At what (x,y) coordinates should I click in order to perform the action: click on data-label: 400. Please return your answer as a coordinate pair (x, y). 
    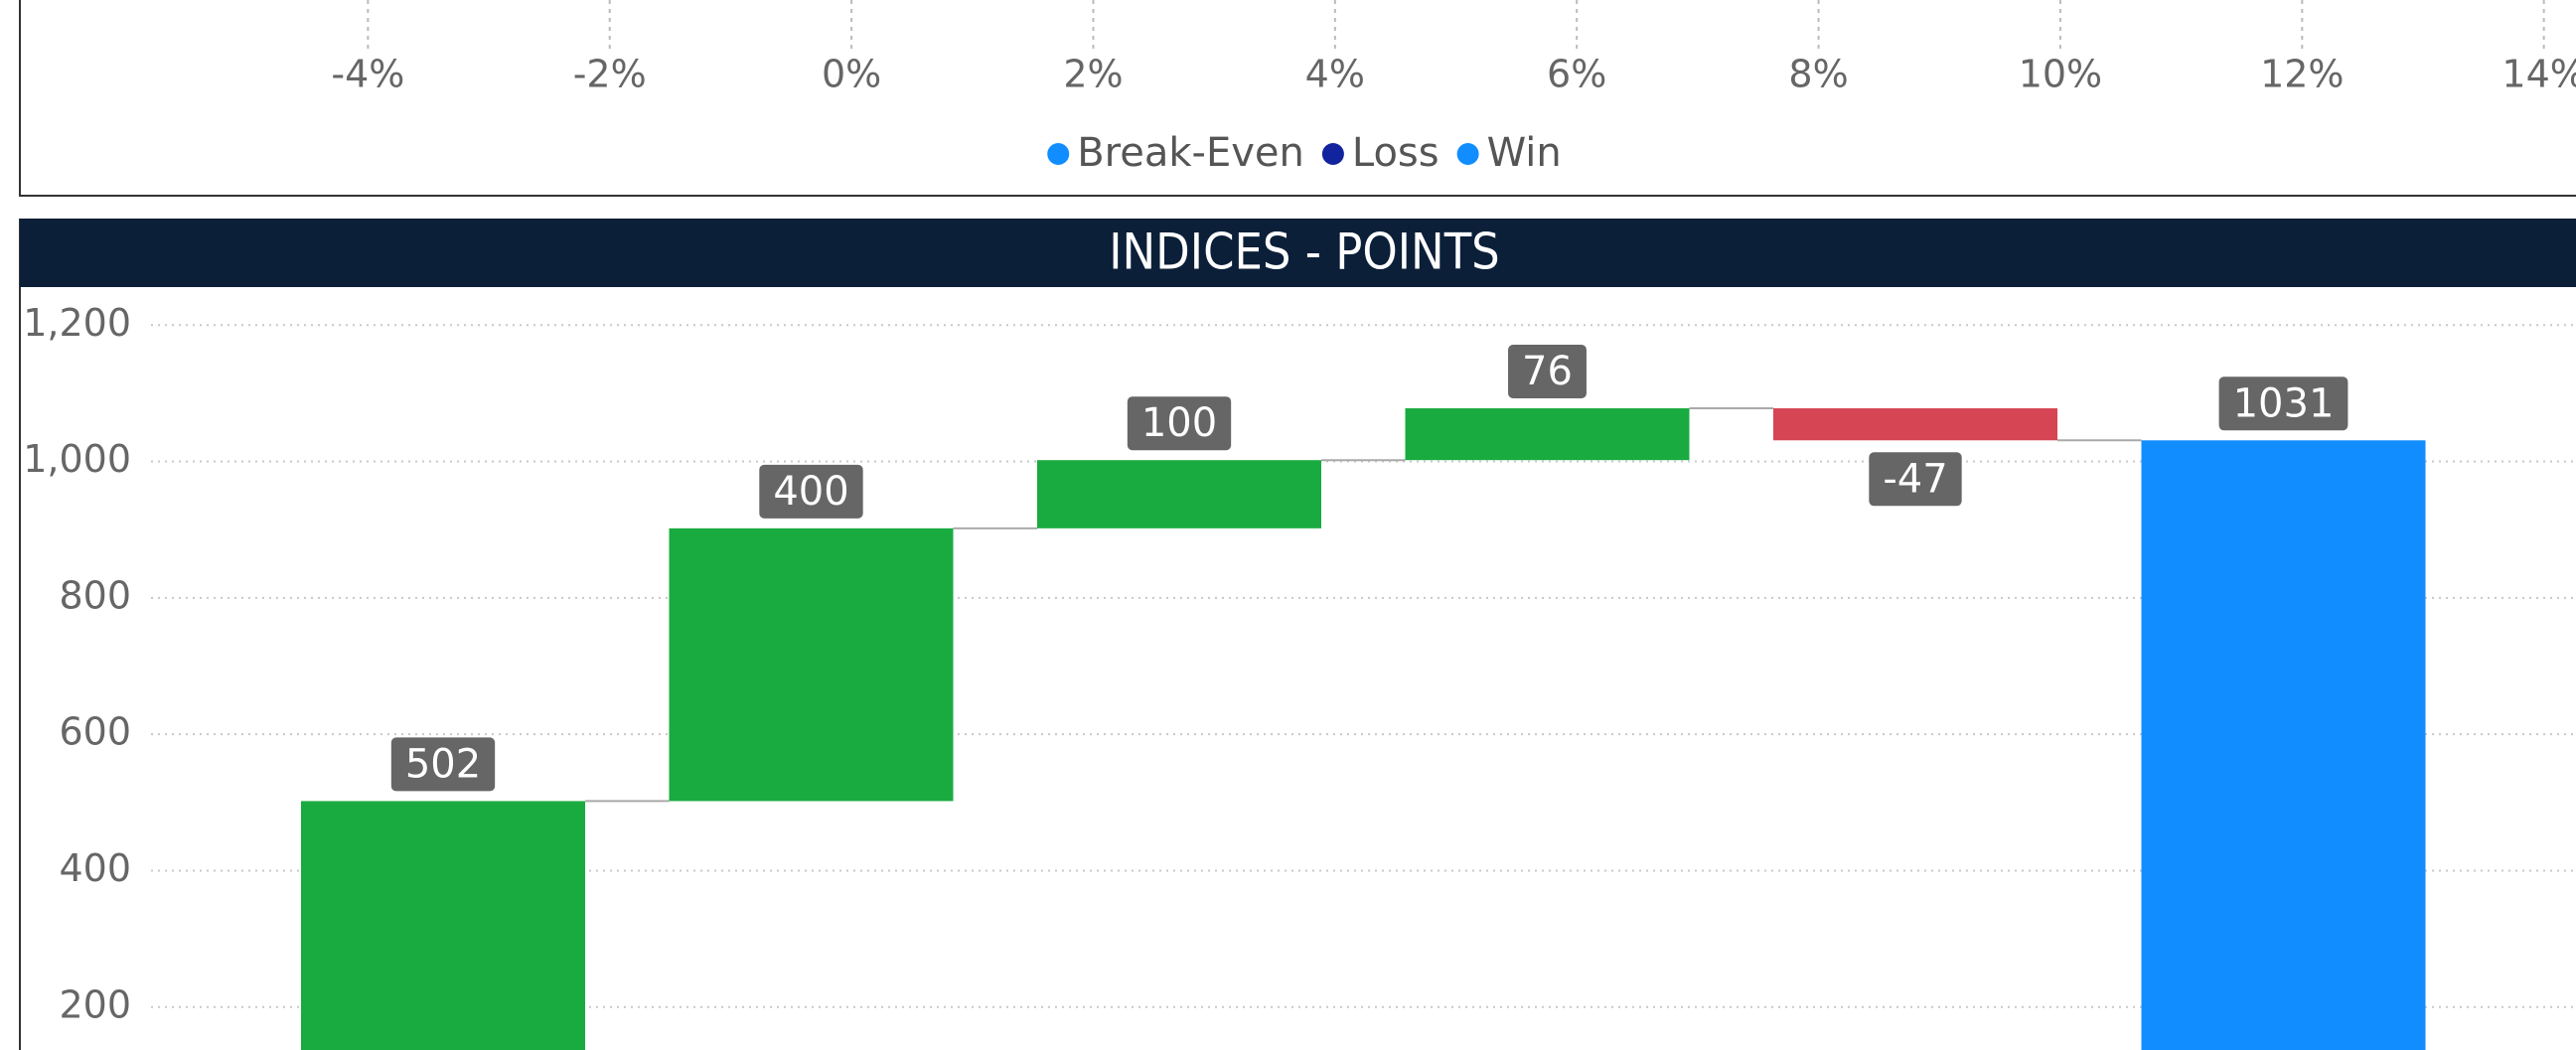
    Looking at the image, I should click on (810, 492).